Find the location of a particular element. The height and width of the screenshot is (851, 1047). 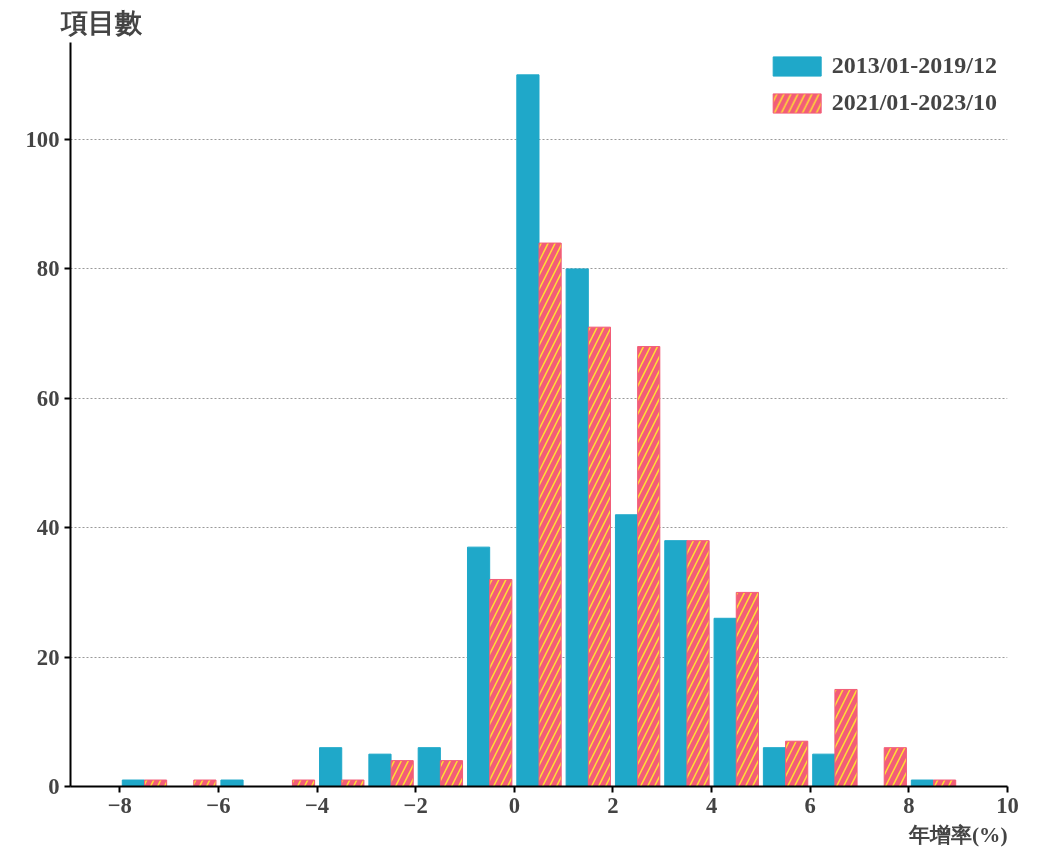

x-tick-label: 10 is located at coordinates (1007, 805).